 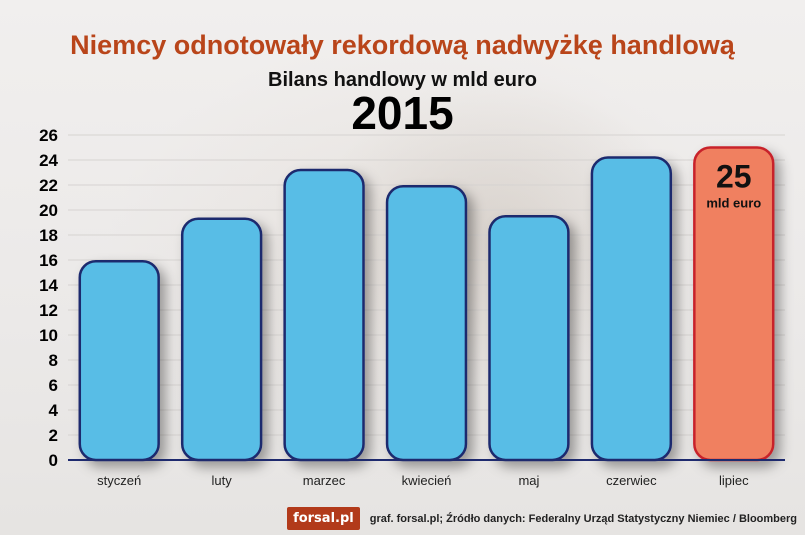 What do you see at coordinates (631, 309) in the screenshot?
I see `bar-czerwiec` at bounding box center [631, 309].